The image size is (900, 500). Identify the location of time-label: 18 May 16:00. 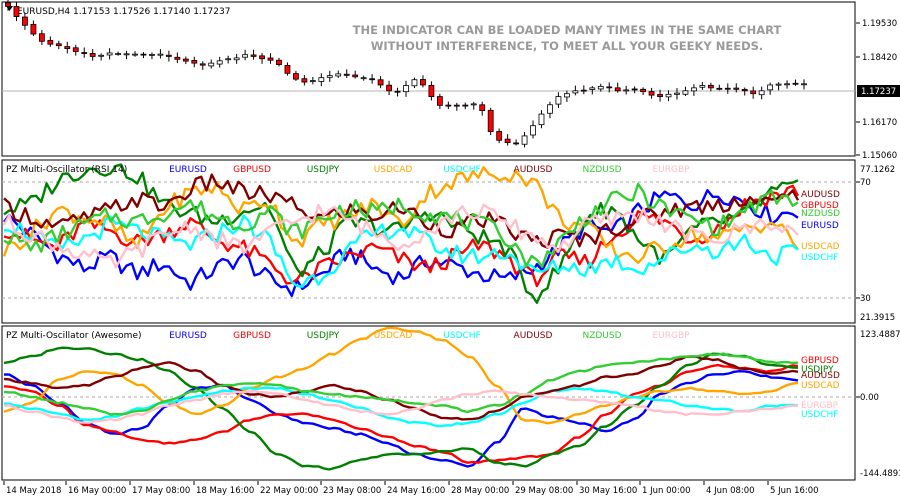
(225, 491).